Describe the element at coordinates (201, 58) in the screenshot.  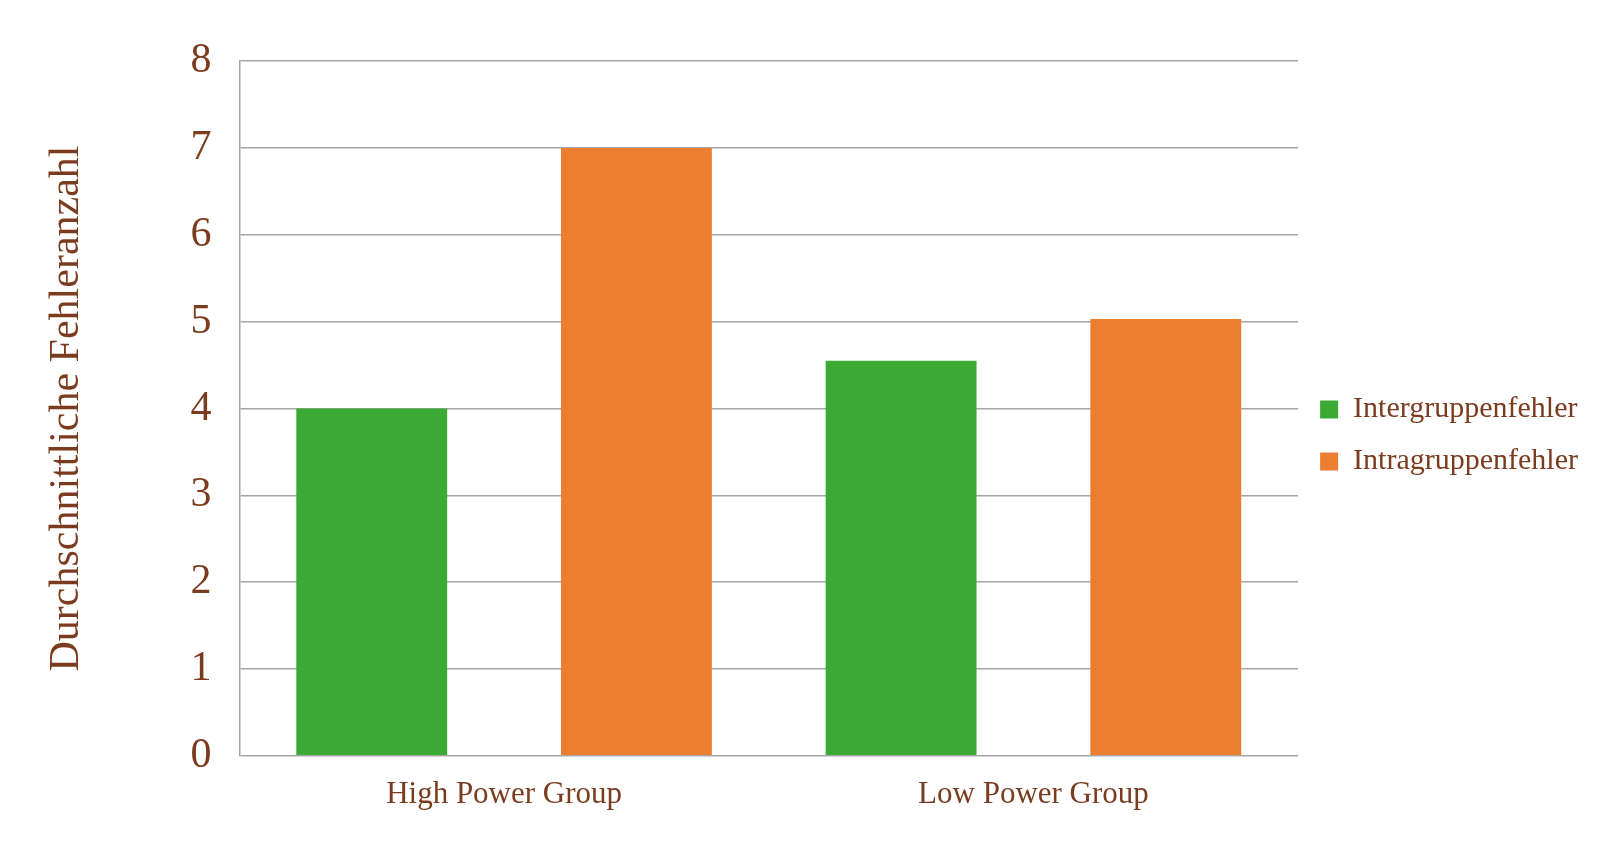
I see `y-tick-label: 8` at that location.